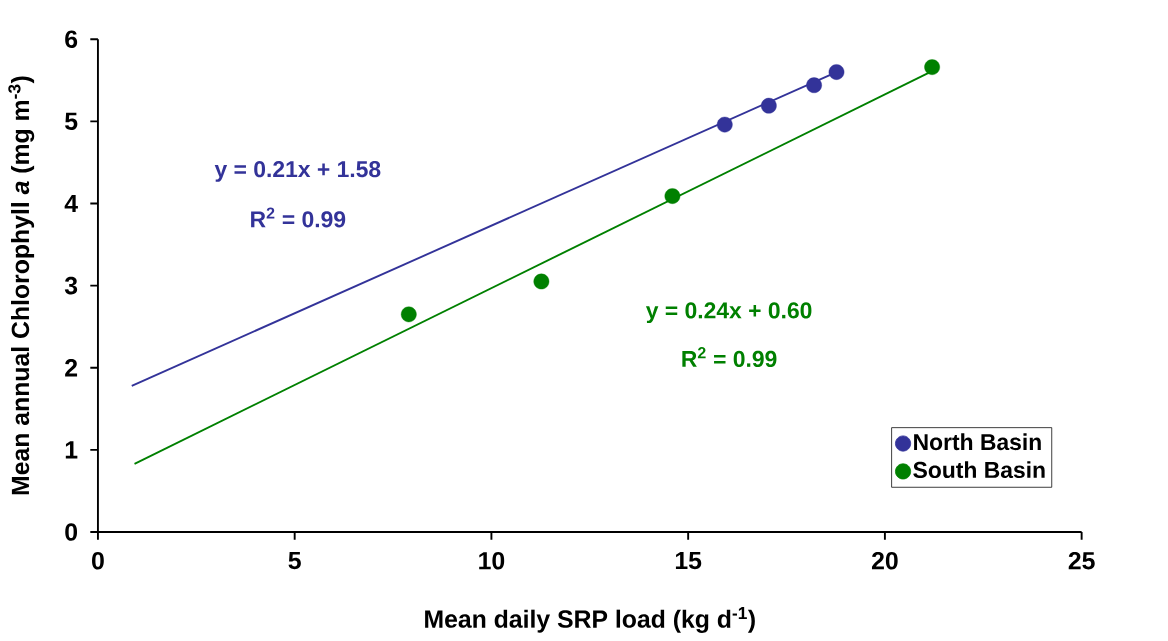 The width and height of the screenshot is (1168, 641). Describe the element at coordinates (71, 203) in the screenshot. I see `y-tick-label: 4` at that location.